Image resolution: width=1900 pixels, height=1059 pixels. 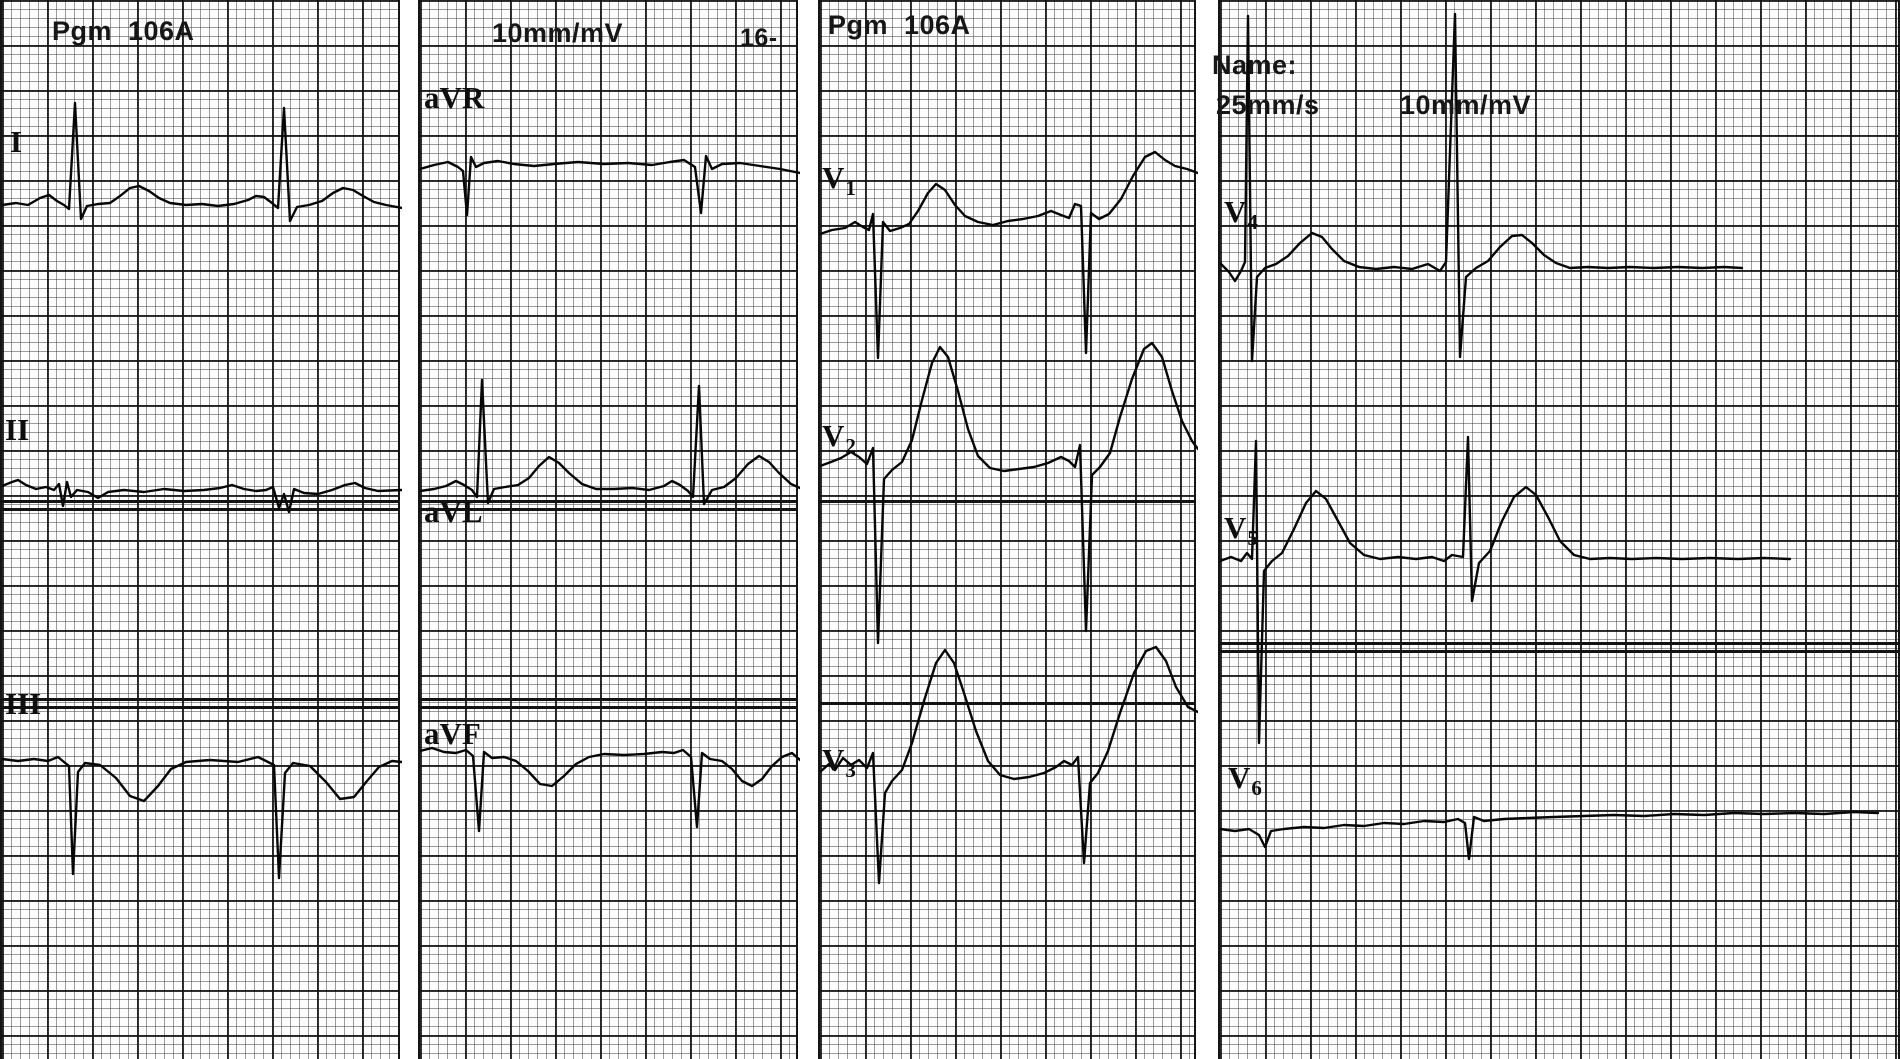 I want to click on paper-speed-label: 25mm/s, so click(x=1268, y=105).